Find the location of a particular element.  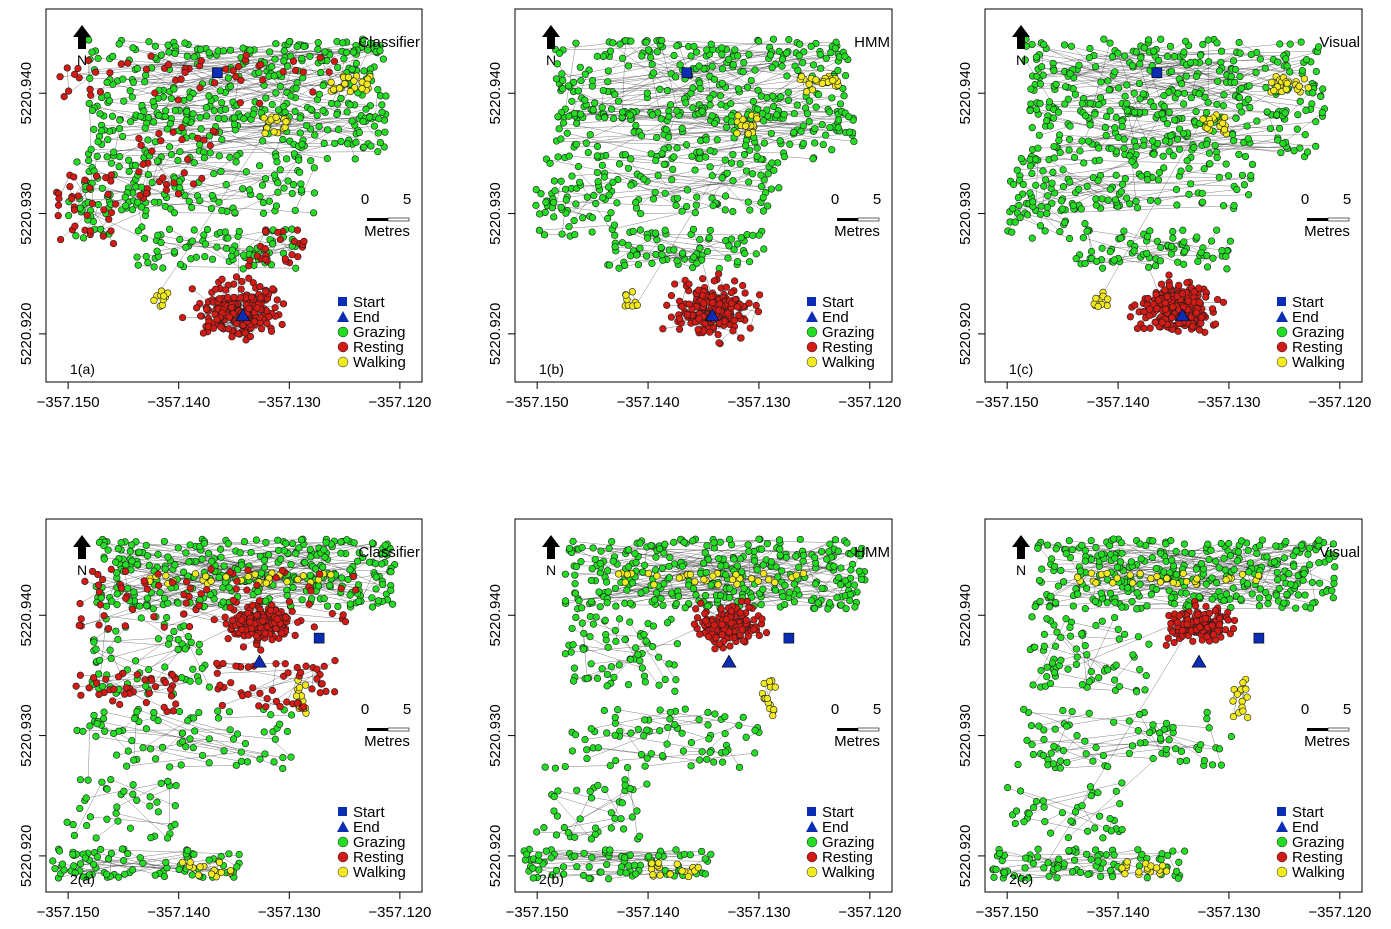

scale-unit: Metres is located at coordinates (857, 231).